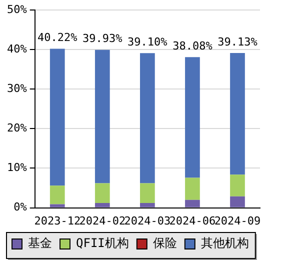  Describe the element at coordinates (17, 88) in the screenshot. I see `y-tick-label: 30%` at that location.